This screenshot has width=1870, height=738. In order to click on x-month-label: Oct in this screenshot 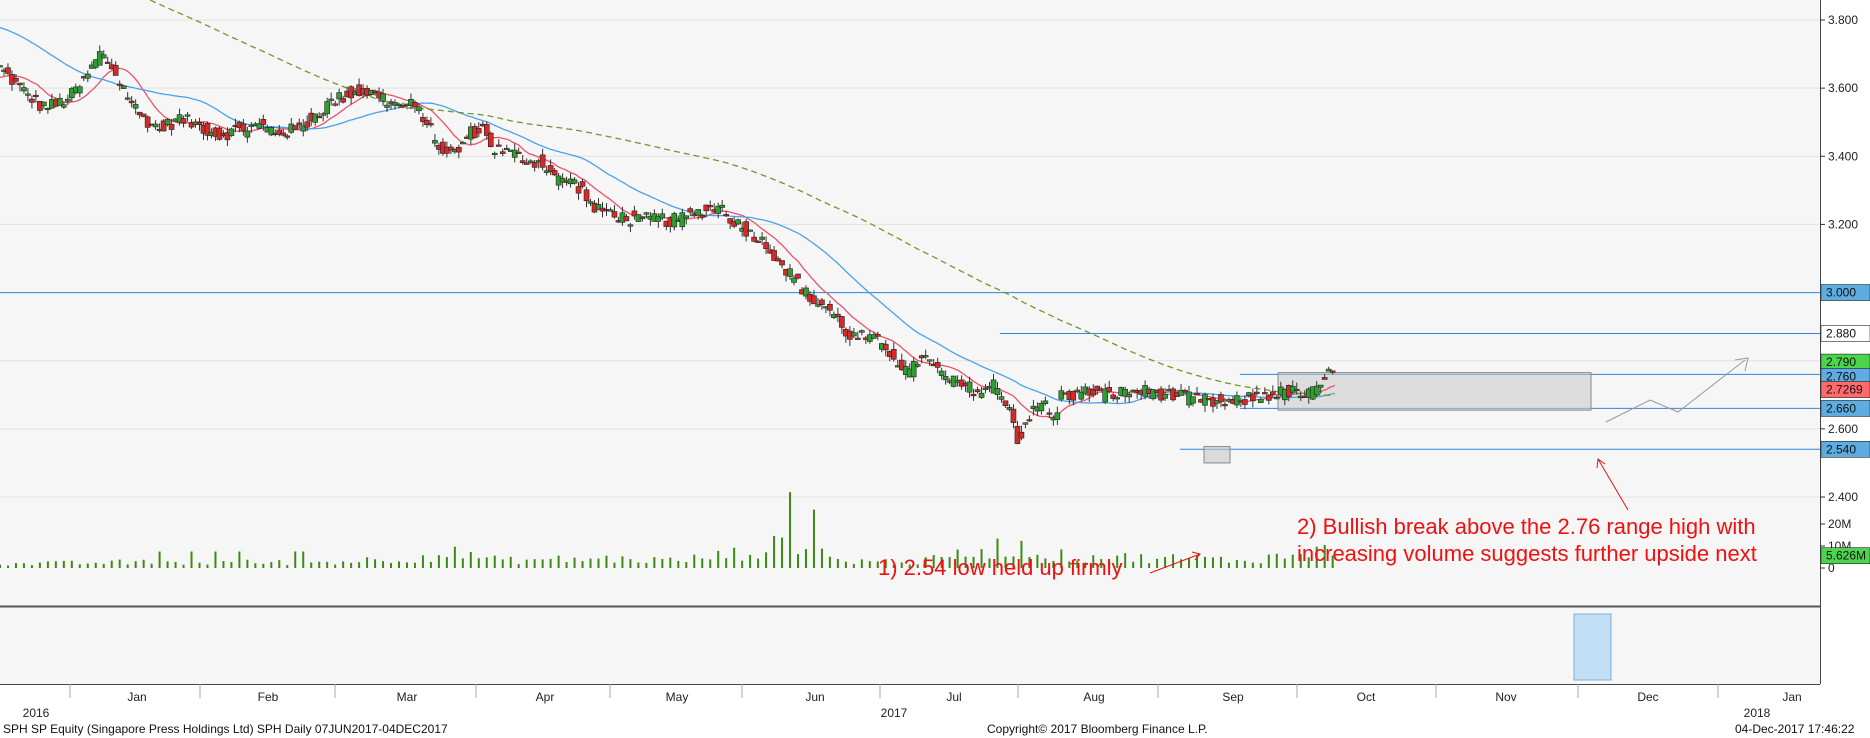, I will do `click(1366, 697)`.